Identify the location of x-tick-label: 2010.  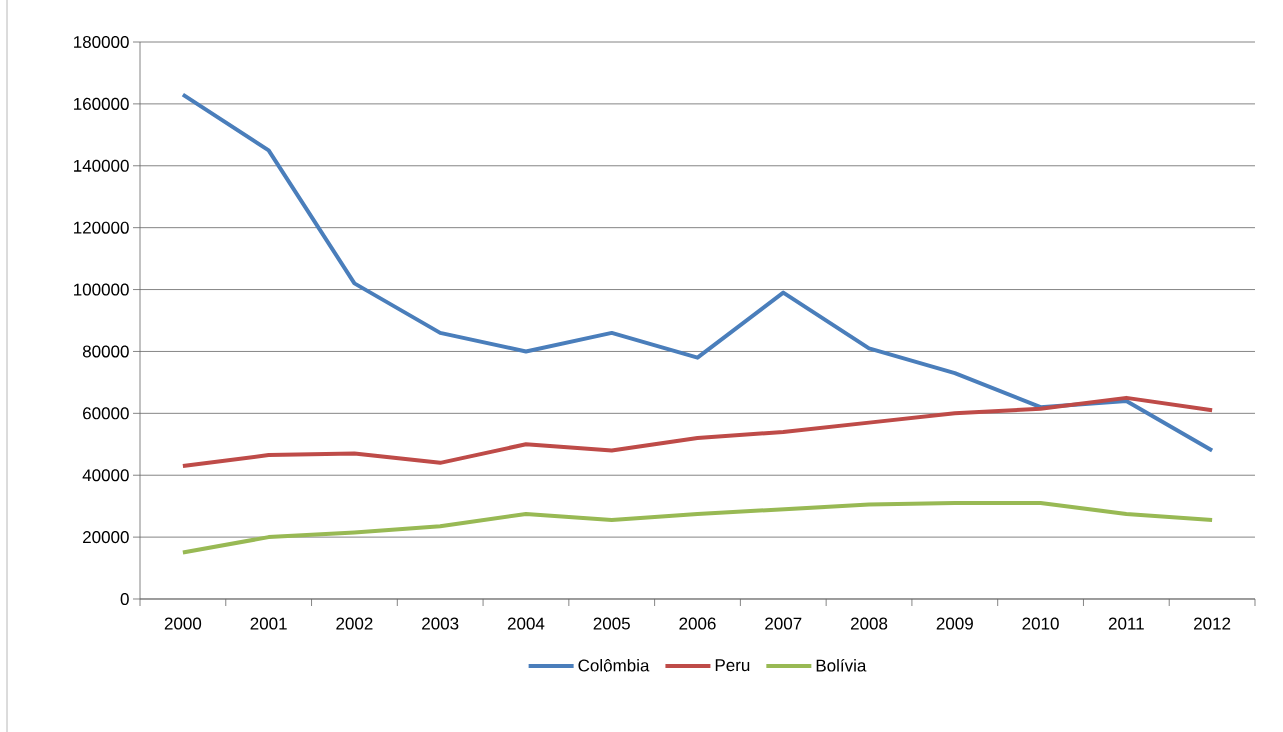
(1040, 623).